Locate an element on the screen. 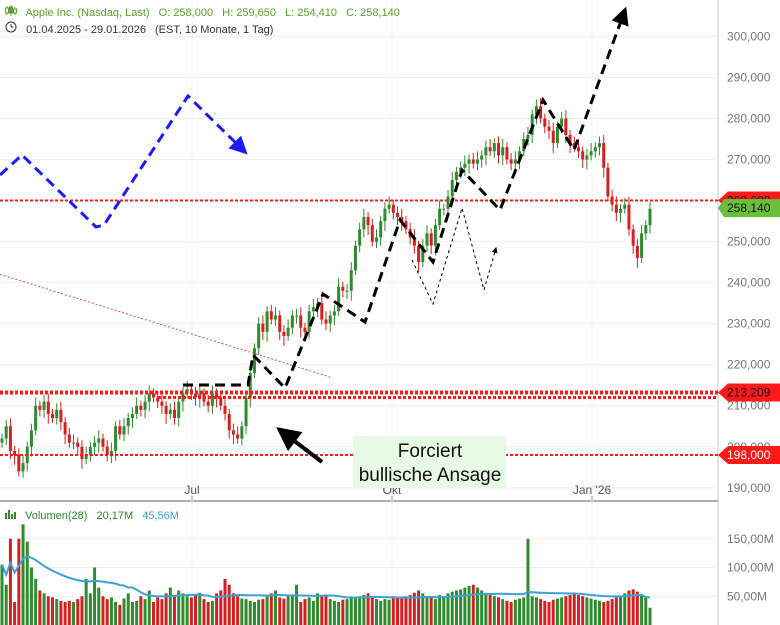 The image size is (780, 625). price-tick-label: 270,000 is located at coordinates (749, 160).